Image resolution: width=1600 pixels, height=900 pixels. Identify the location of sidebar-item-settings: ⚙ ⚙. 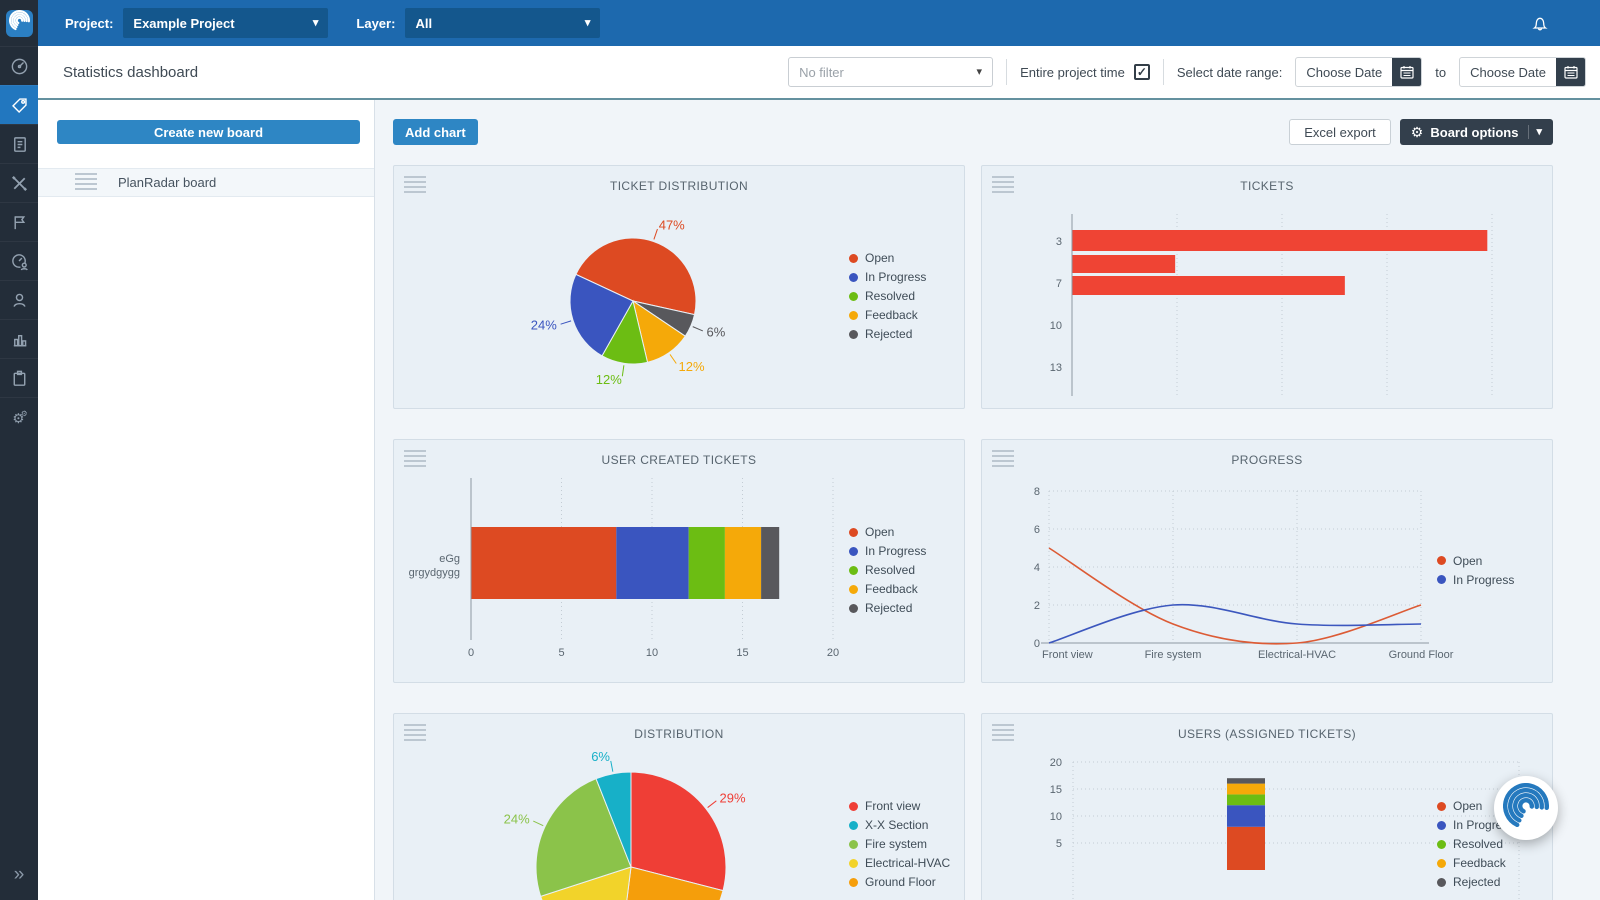
(19, 416).